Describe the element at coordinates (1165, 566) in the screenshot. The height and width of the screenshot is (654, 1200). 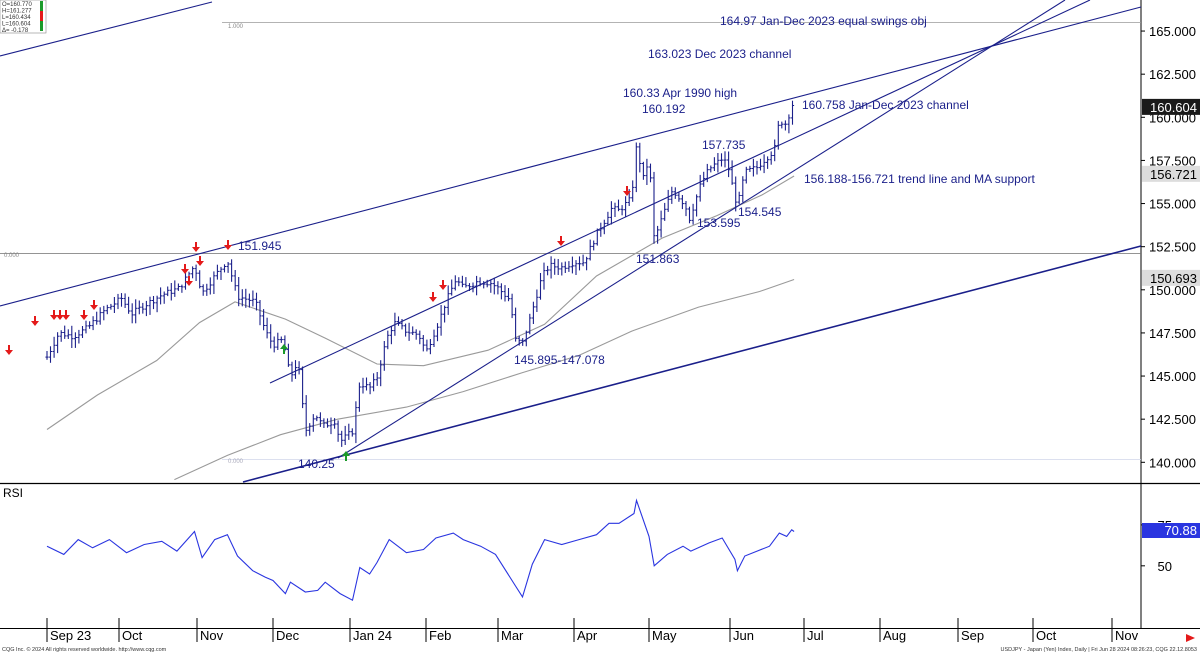
I see `rsi-tick-label: 50` at that location.